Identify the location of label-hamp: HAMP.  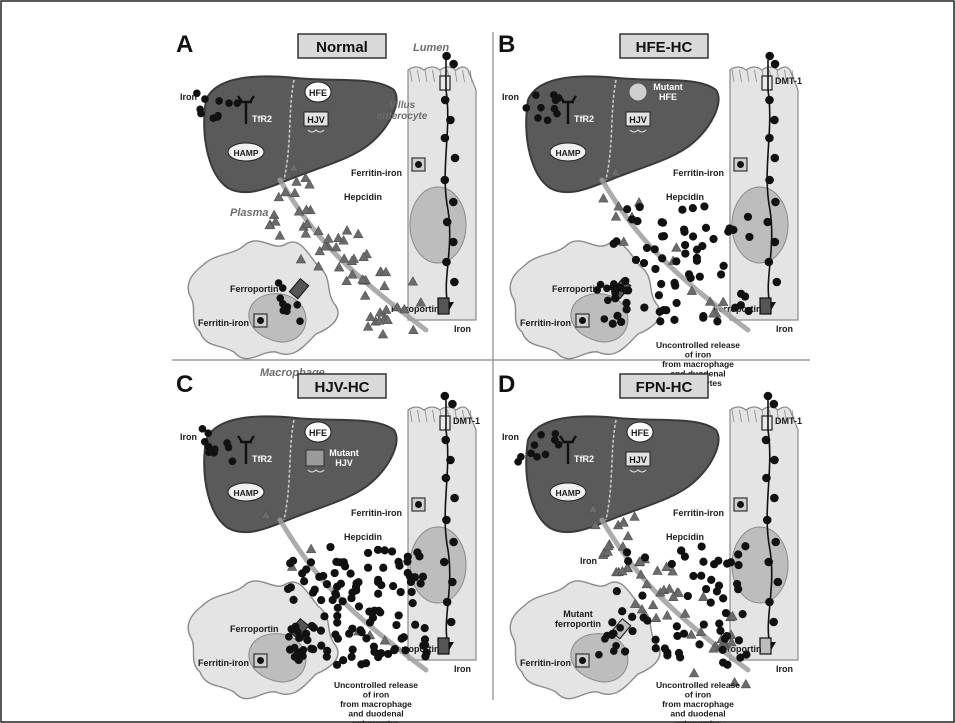
(245, 153).